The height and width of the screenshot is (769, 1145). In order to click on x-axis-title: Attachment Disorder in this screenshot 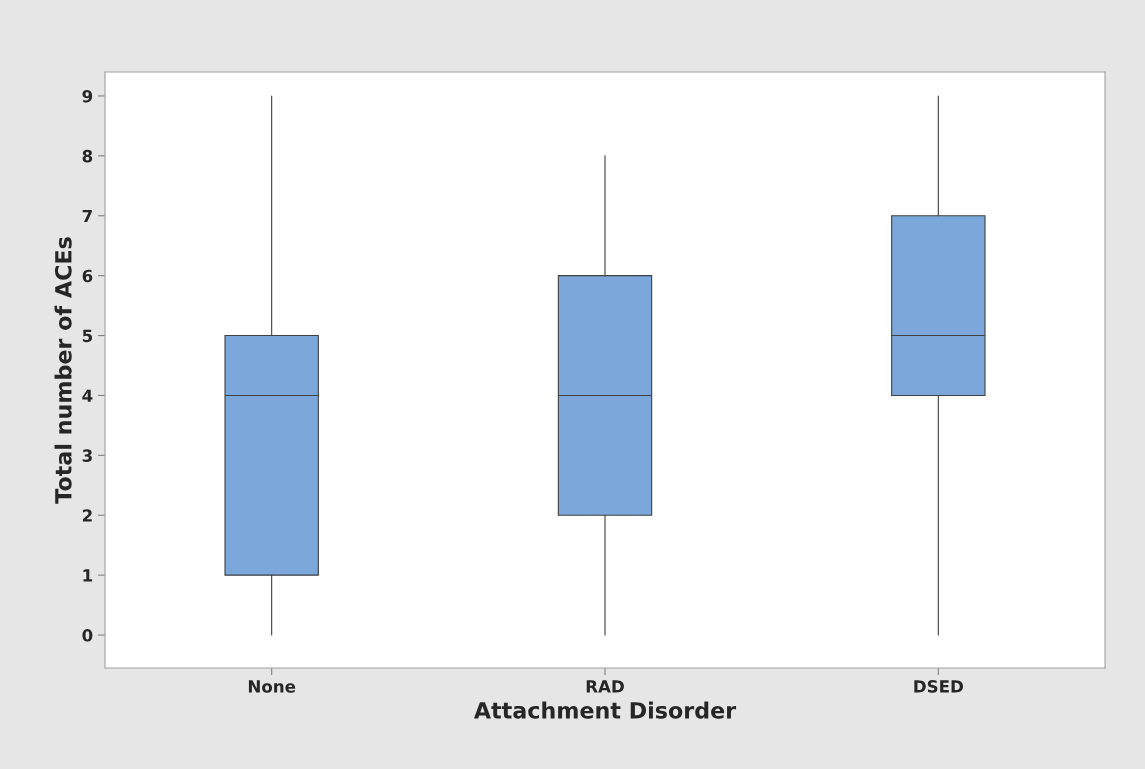, I will do `click(605, 710)`.